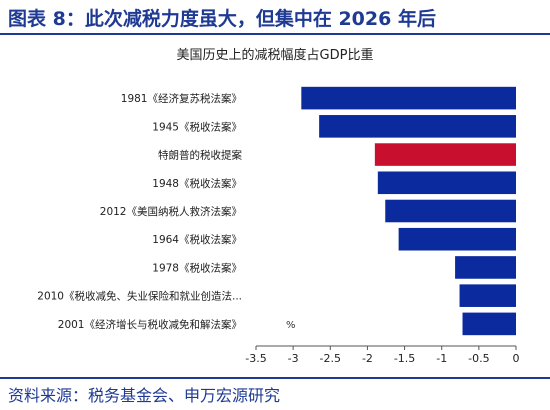 This screenshot has width=550, height=410. Describe the element at coordinates (291, 325) in the screenshot. I see `unit-label: %` at that location.